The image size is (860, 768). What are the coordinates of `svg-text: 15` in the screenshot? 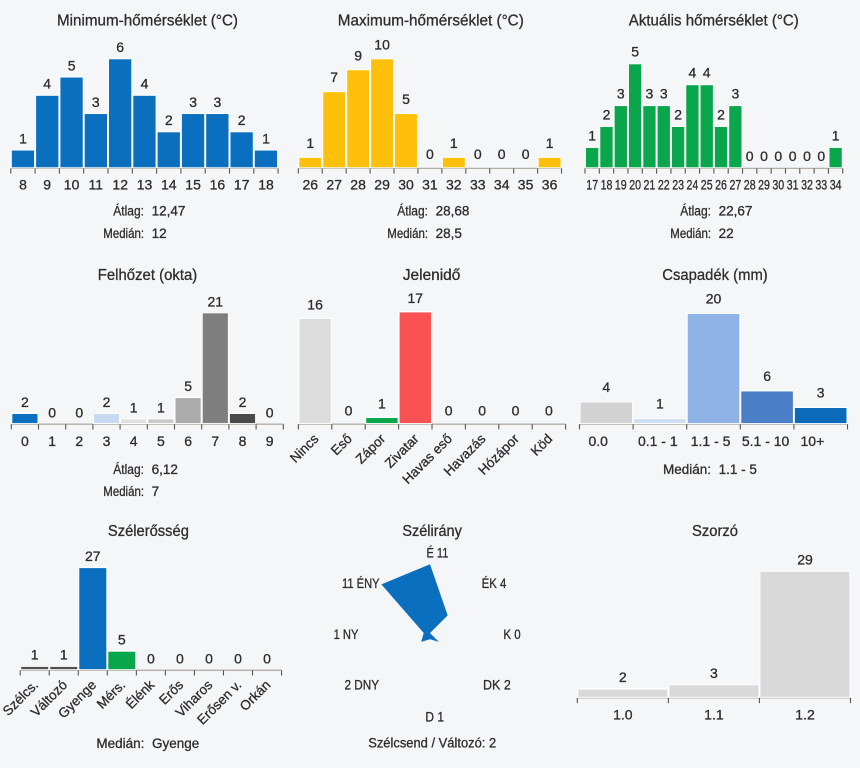 It's located at (193, 184).